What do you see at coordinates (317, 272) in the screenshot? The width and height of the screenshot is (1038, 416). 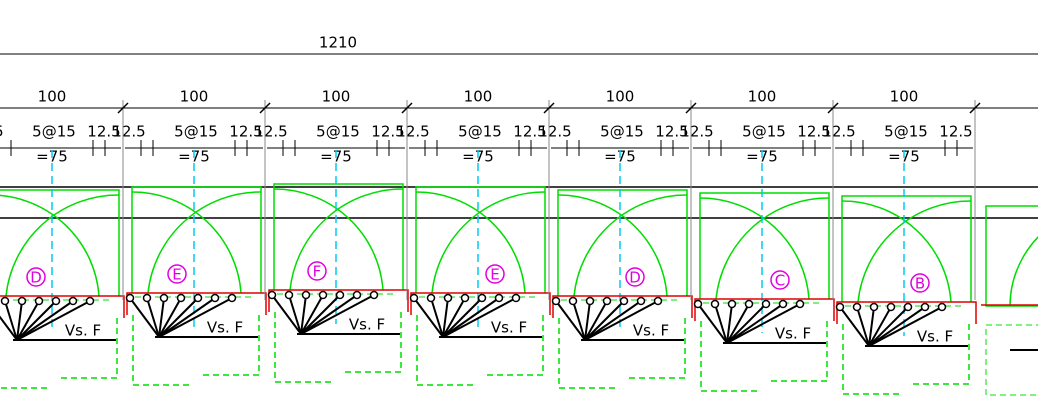 I see `label: F` at bounding box center [317, 272].